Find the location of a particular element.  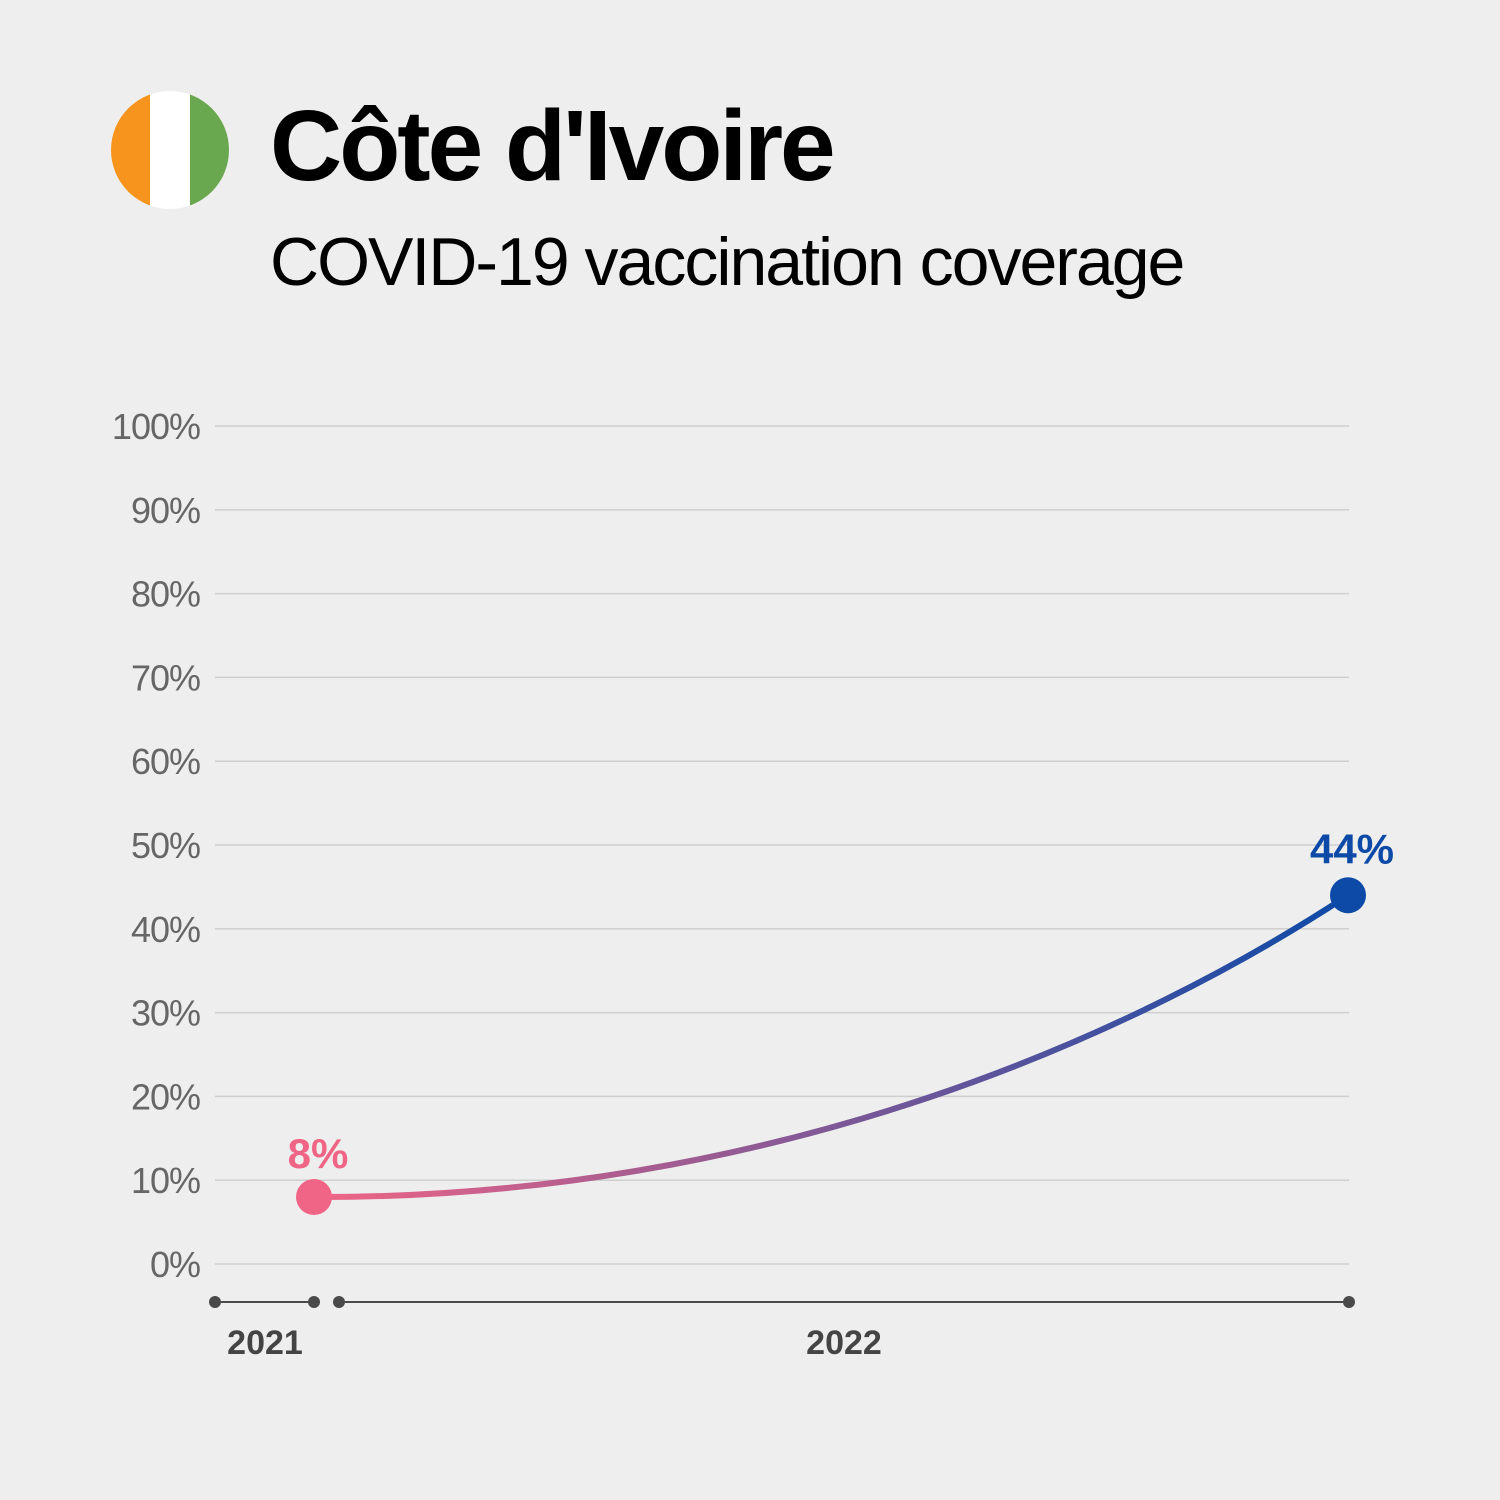

y-tick-label: 70% is located at coordinates (165, 677).